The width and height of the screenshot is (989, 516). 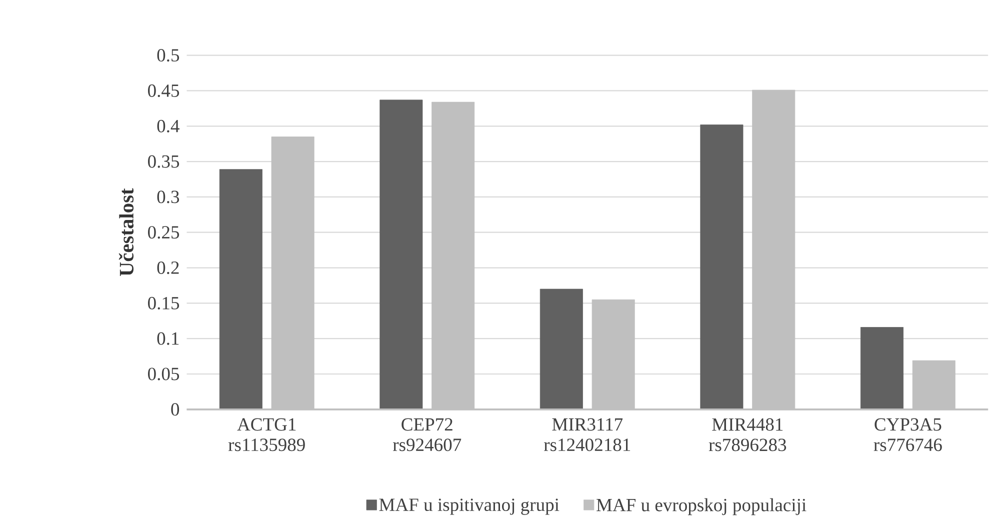 What do you see at coordinates (168, 55) in the screenshot?
I see `y-tick-label: 0.5` at bounding box center [168, 55].